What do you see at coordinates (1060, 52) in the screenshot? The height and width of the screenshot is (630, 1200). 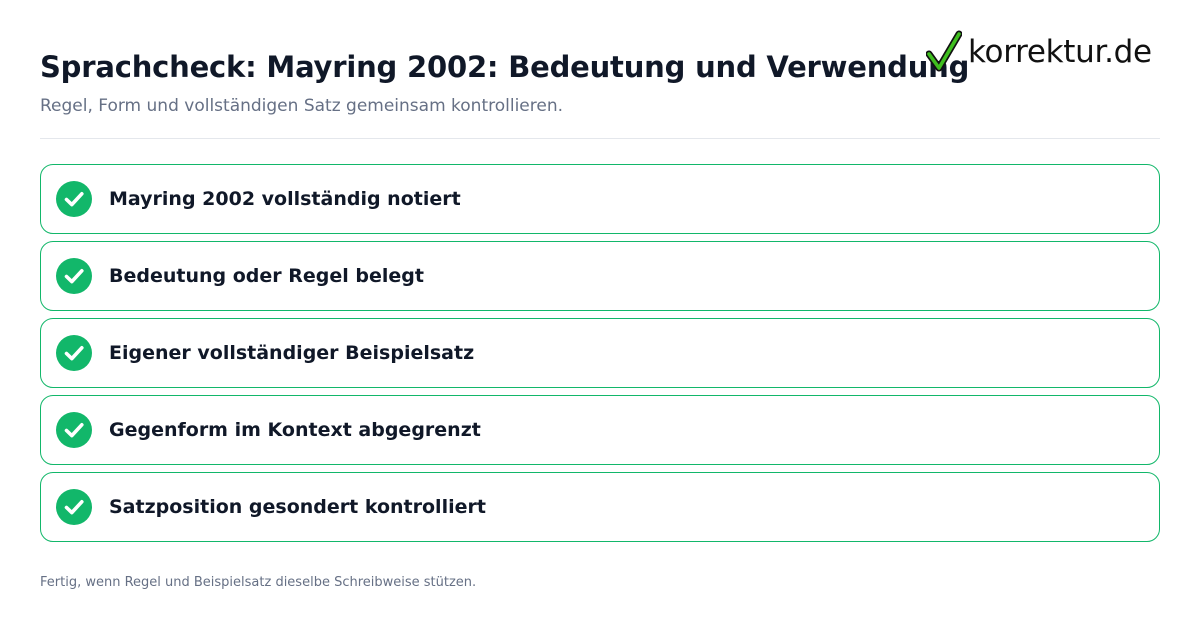 I see `logo-text: korrektur.de` at bounding box center [1060, 52].